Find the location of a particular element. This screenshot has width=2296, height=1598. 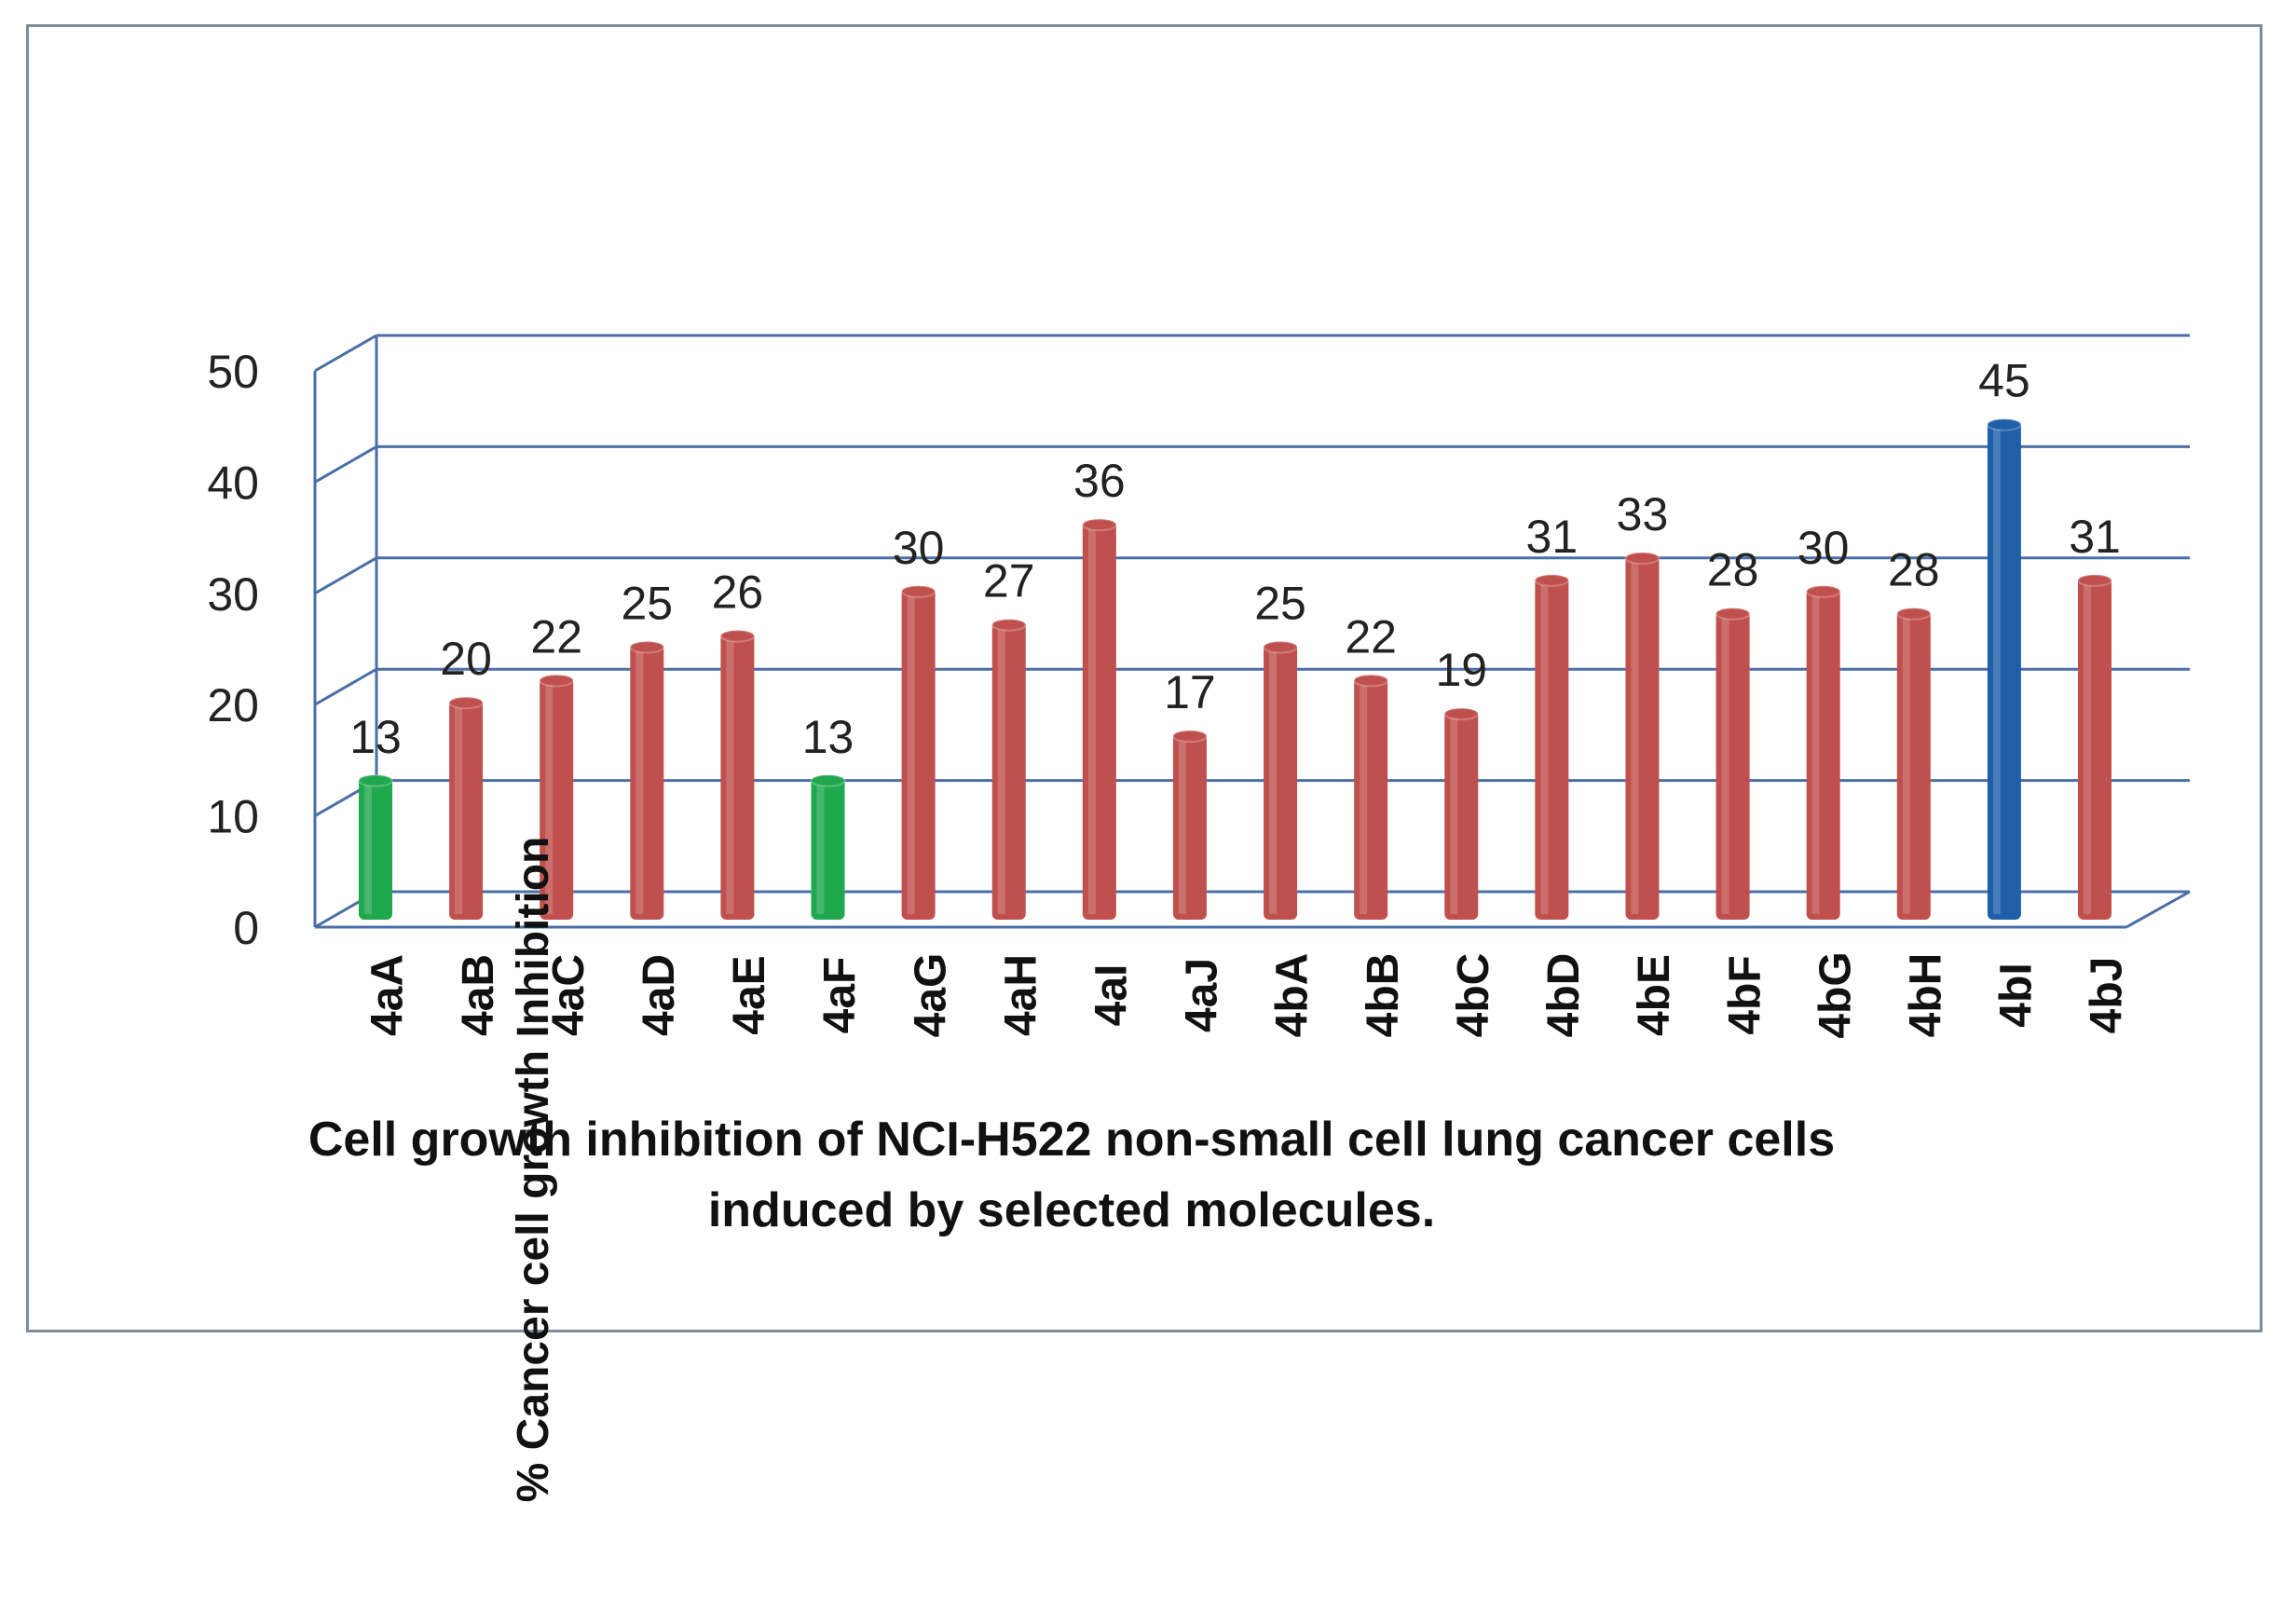

bar-highlight-4aG is located at coordinates (911, 753).